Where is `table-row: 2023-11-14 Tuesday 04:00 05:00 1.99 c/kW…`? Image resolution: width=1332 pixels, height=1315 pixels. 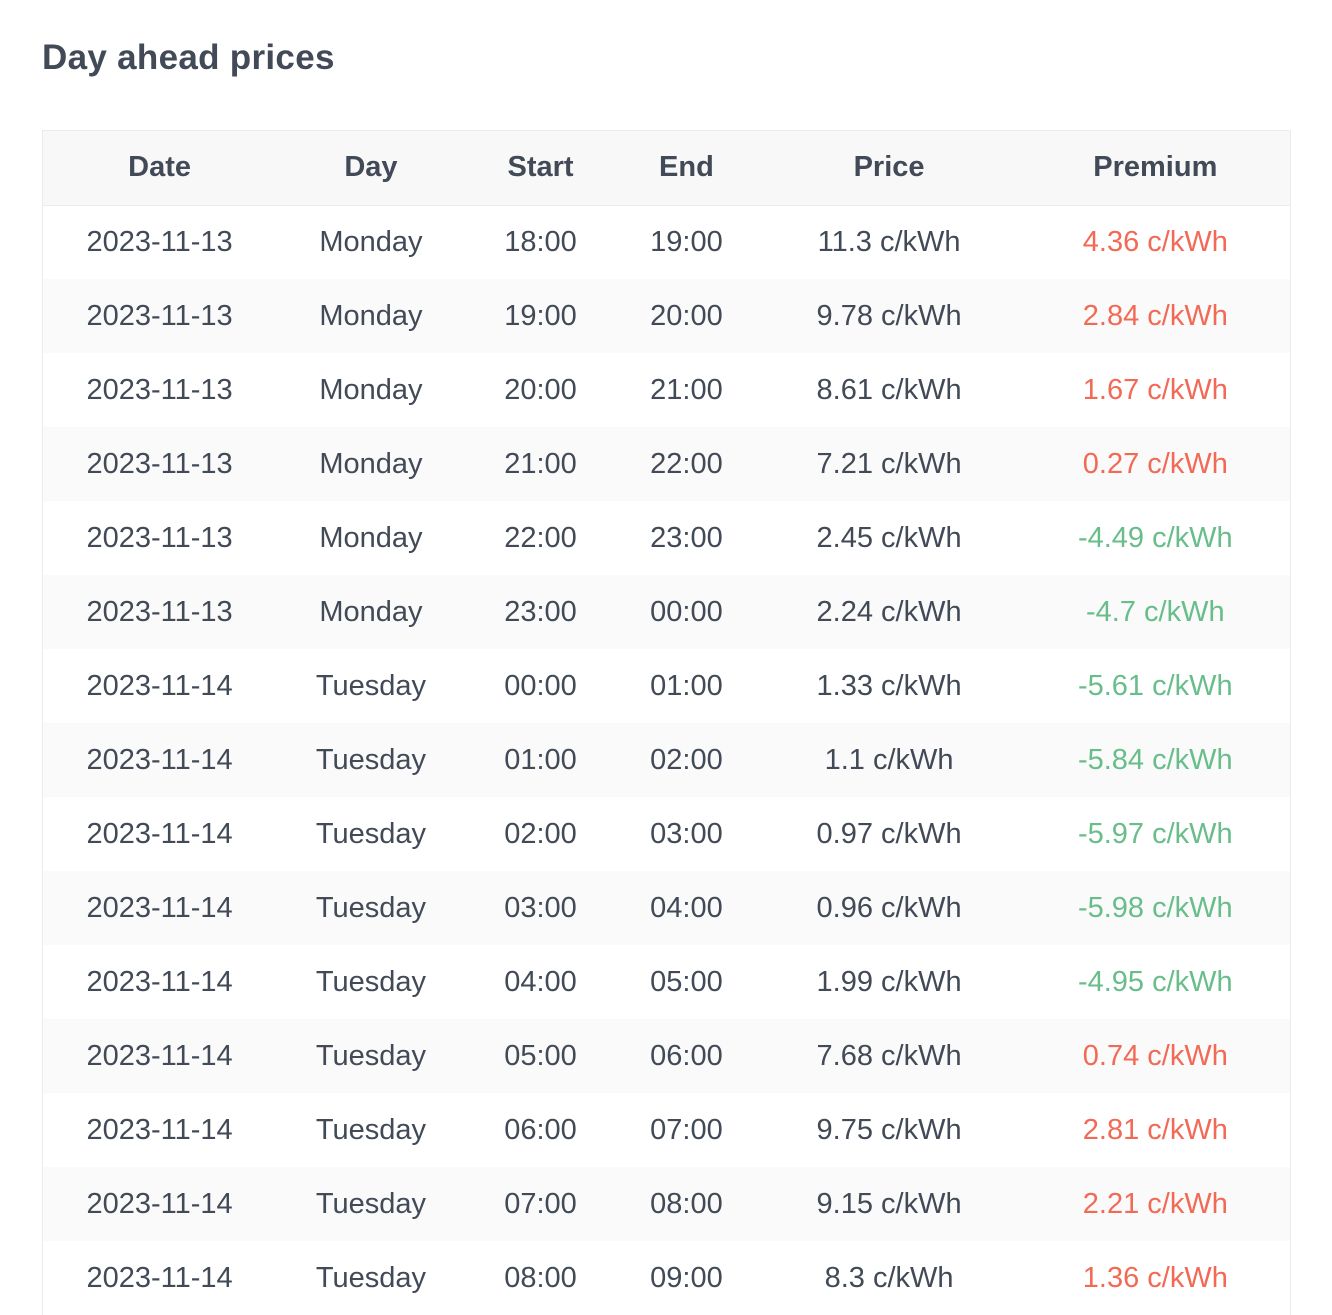
table-row: 2023-11-14 Tuesday 04:00 05:00 1.99 c/kW… is located at coordinates (666, 982).